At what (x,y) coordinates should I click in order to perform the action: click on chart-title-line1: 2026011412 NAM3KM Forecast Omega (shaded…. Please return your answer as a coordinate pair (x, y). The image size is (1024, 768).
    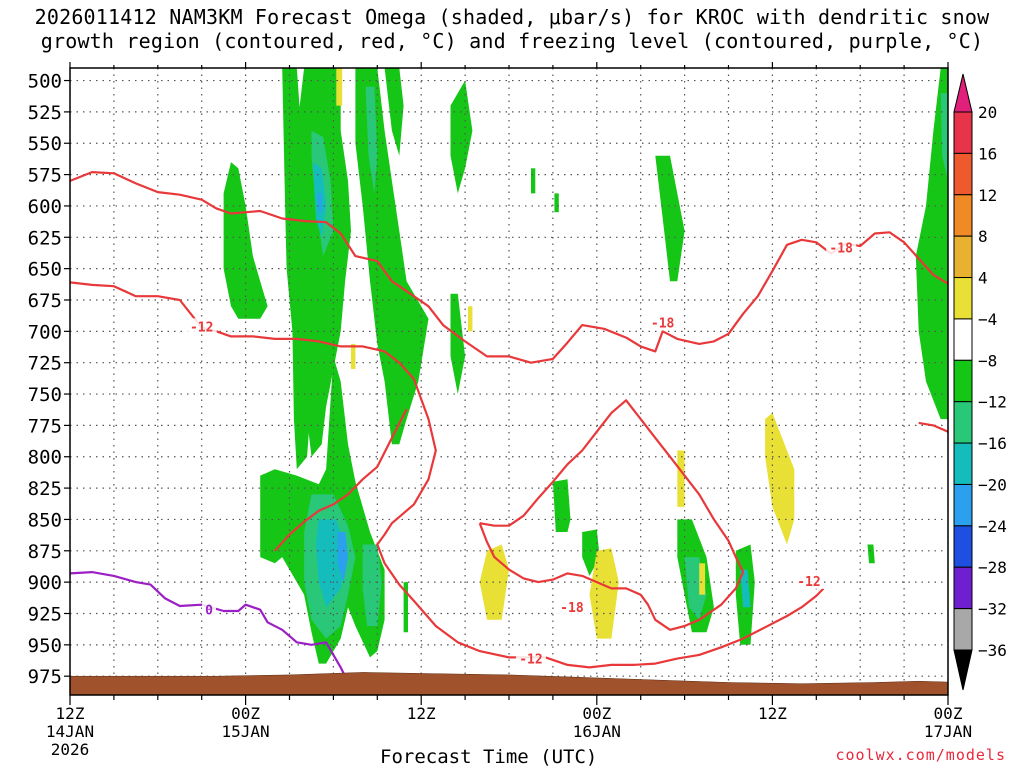
    Looking at the image, I should click on (512, 17).